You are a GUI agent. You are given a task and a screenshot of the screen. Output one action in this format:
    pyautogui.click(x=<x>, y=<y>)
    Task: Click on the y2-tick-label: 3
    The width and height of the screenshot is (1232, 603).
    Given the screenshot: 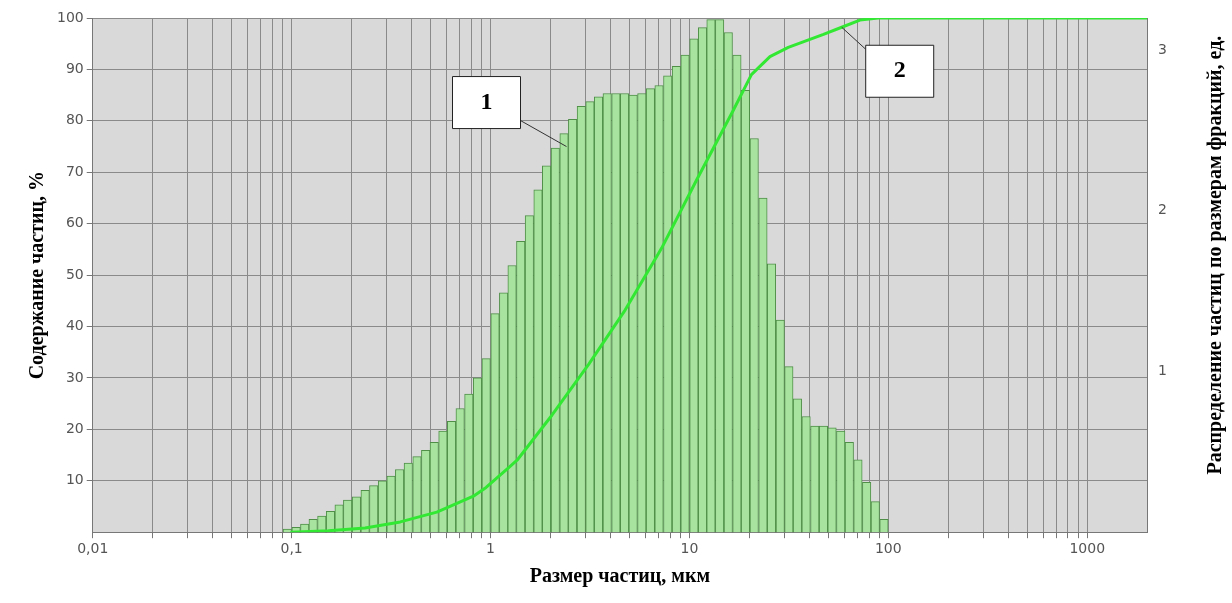 What is the action you would take?
    pyautogui.click(x=1163, y=48)
    